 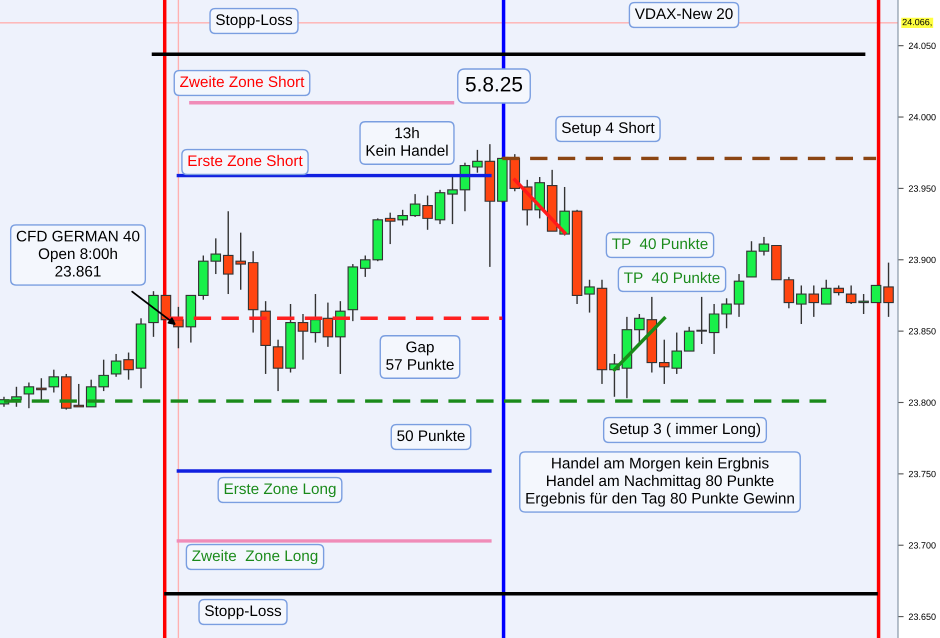 What do you see at coordinates (922, 260) in the screenshot?
I see `y-tick-label: 23.900` at bounding box center [922, 260].